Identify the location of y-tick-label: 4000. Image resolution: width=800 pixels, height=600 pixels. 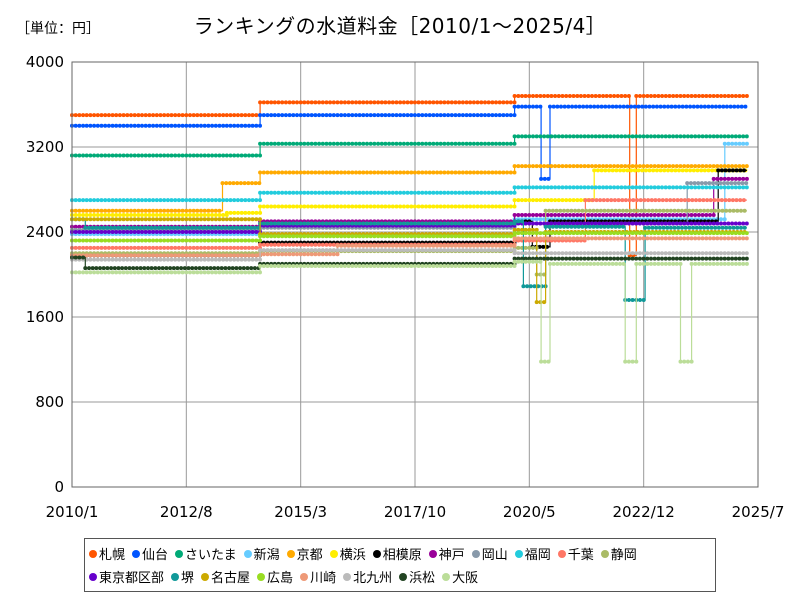
(45, 62).